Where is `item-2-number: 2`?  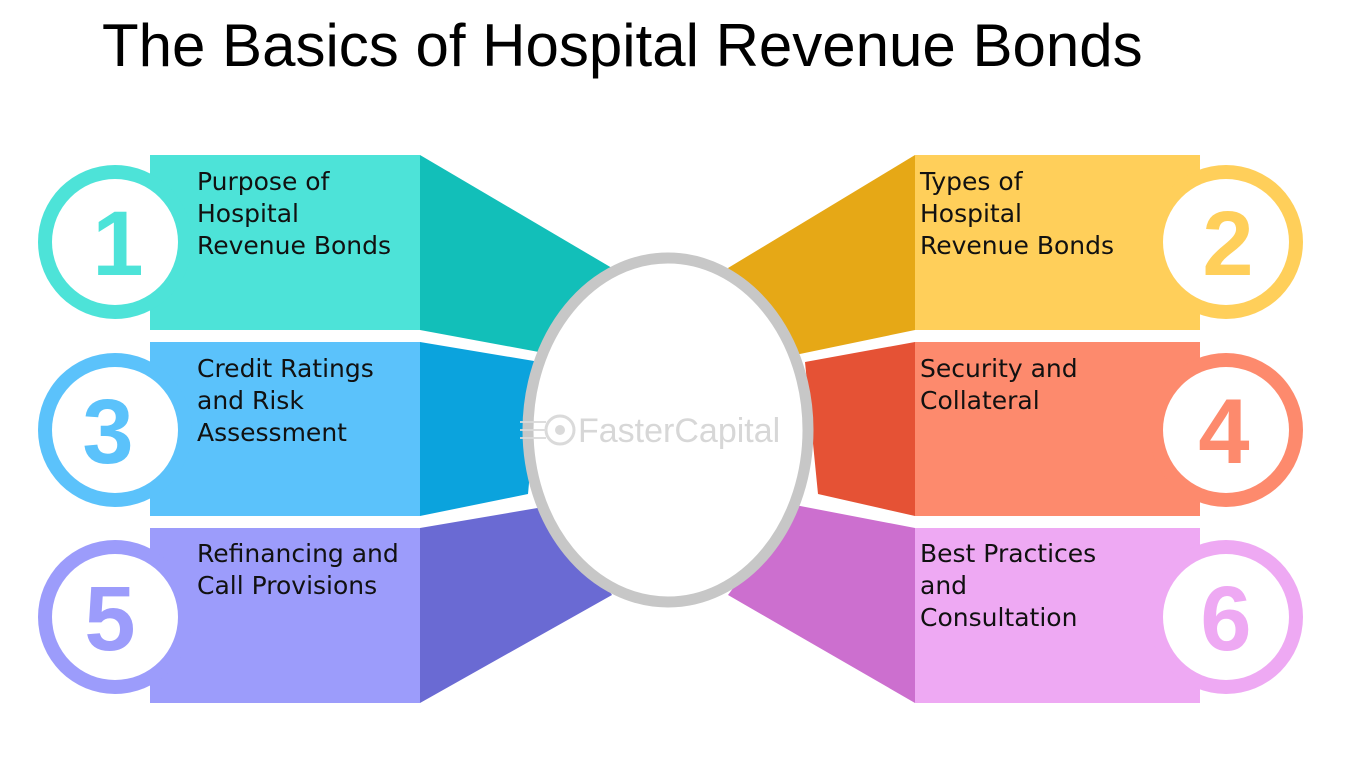
item-2-number: 2 is located at coordinates (1227, 244).